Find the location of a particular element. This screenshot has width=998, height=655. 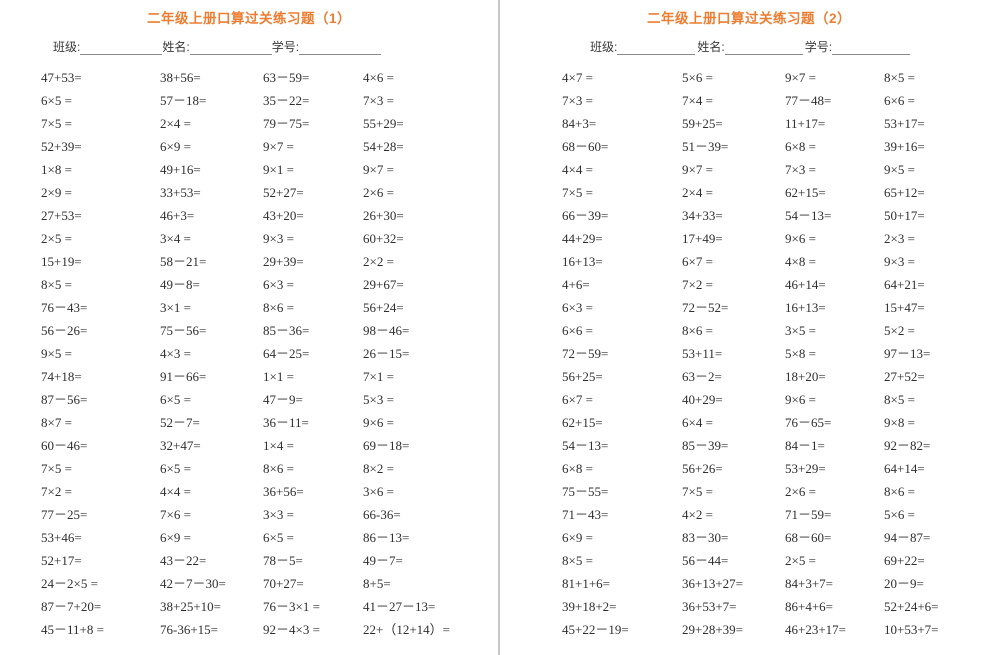

problem: 46+23+17= is located at coordinates (815, 629).